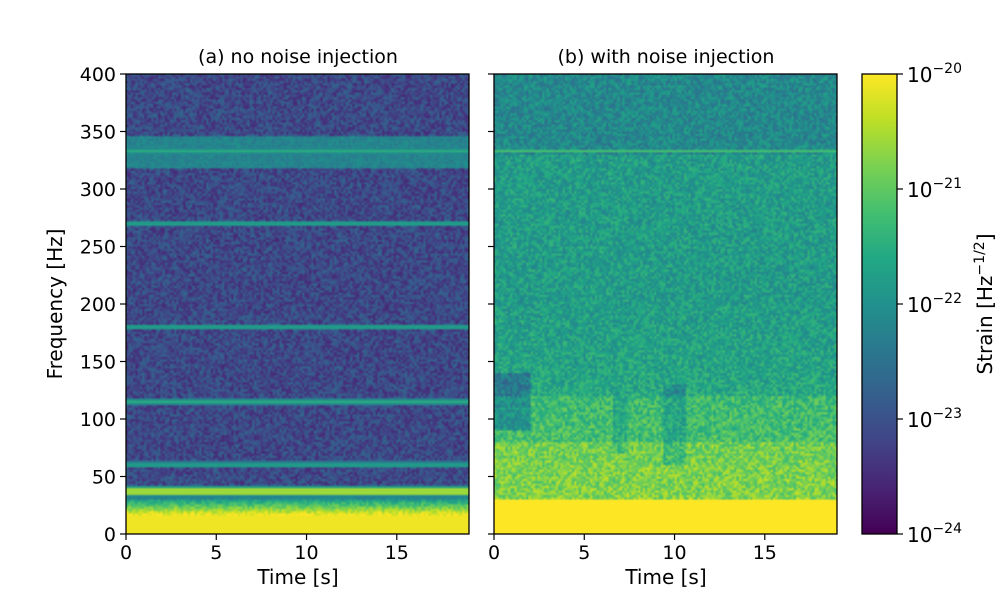  I want to click on panel-a-y-axis: 0 50 100 150 200 250 300 350 400, so click(103, 305).